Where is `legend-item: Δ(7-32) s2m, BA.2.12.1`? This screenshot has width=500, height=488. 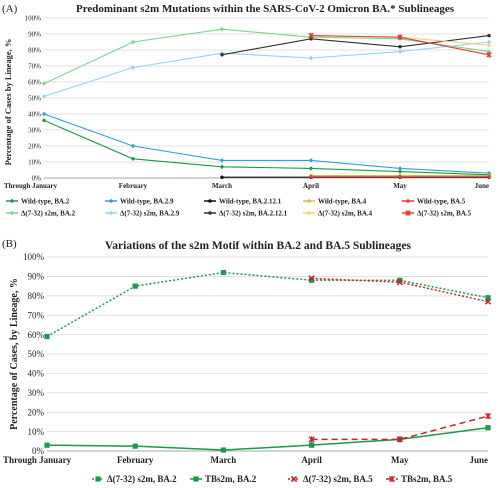 legend-item: Δ(7-32) s2m, BA.2.12.1 is located at coordinates (246, 213).